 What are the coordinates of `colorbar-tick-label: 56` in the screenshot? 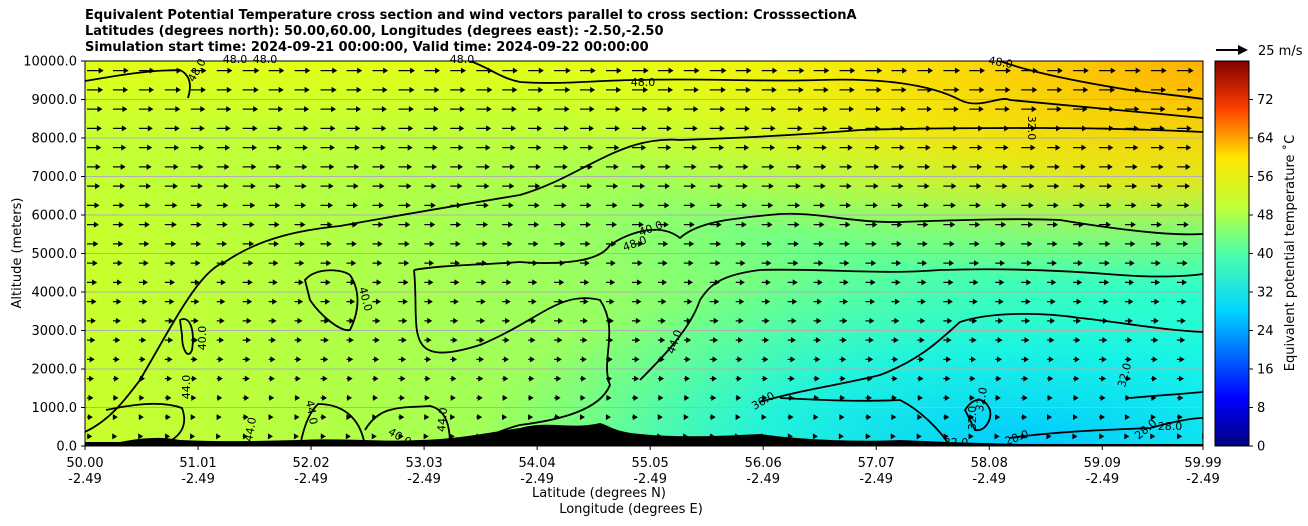 It's located at (1265, 177).